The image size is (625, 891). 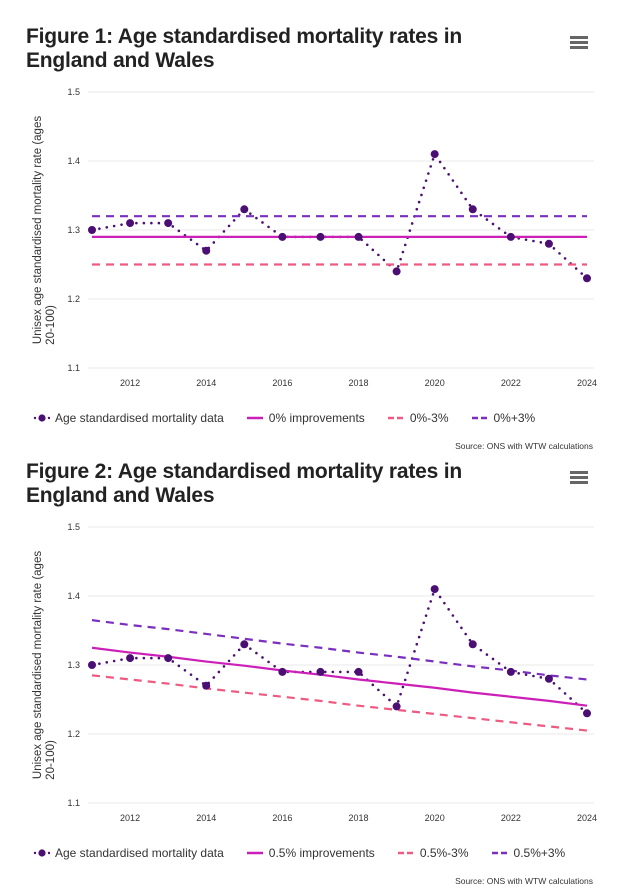 What do you see at coordinates (321, 853) in the screenshot?
I see `legend-label: 0.5% improvements` at bounding box center [321, 853].